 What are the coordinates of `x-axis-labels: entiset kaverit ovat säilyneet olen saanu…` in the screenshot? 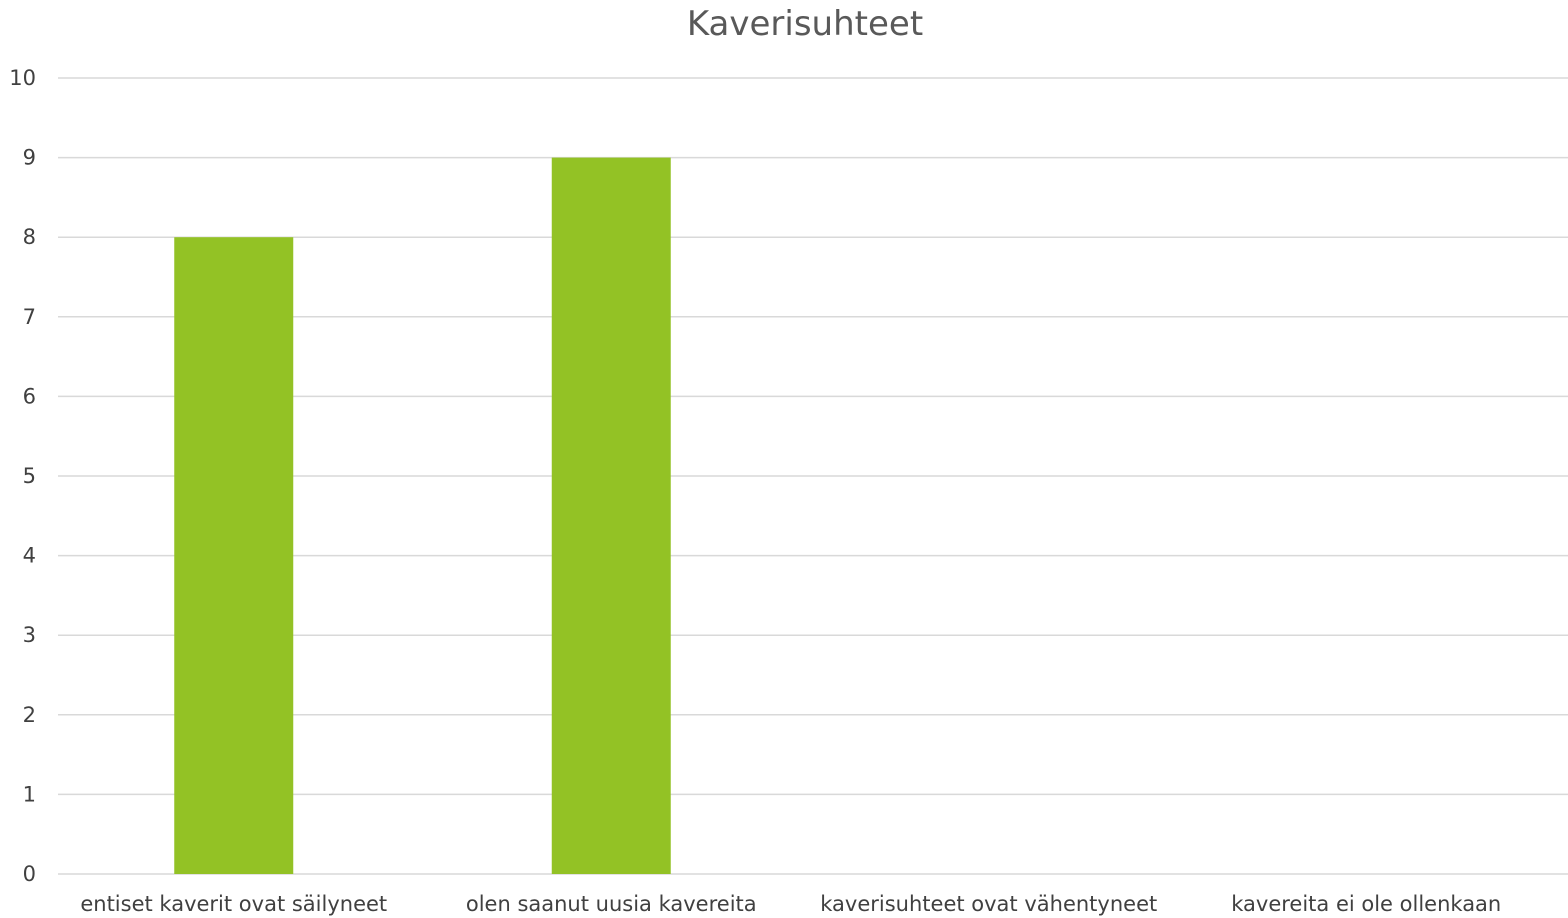 It's located at (790, 904).